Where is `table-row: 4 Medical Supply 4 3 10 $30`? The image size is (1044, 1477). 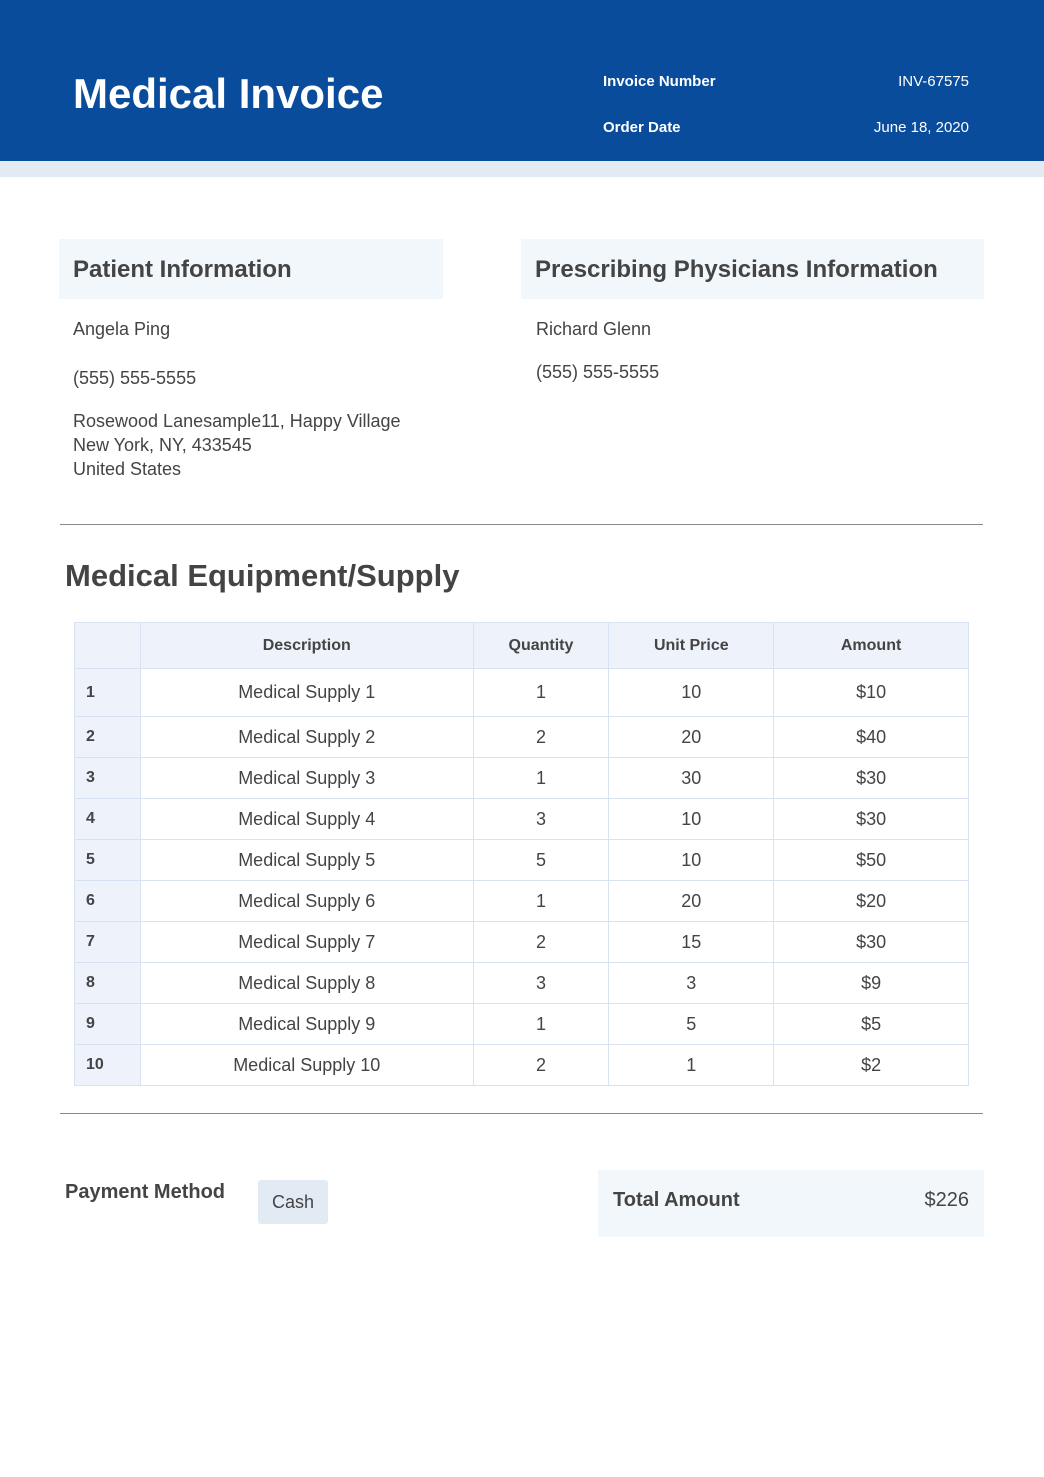
table-row: 4 Medical Supply 4 3 10 $30 is located at coordinates (521, 819).